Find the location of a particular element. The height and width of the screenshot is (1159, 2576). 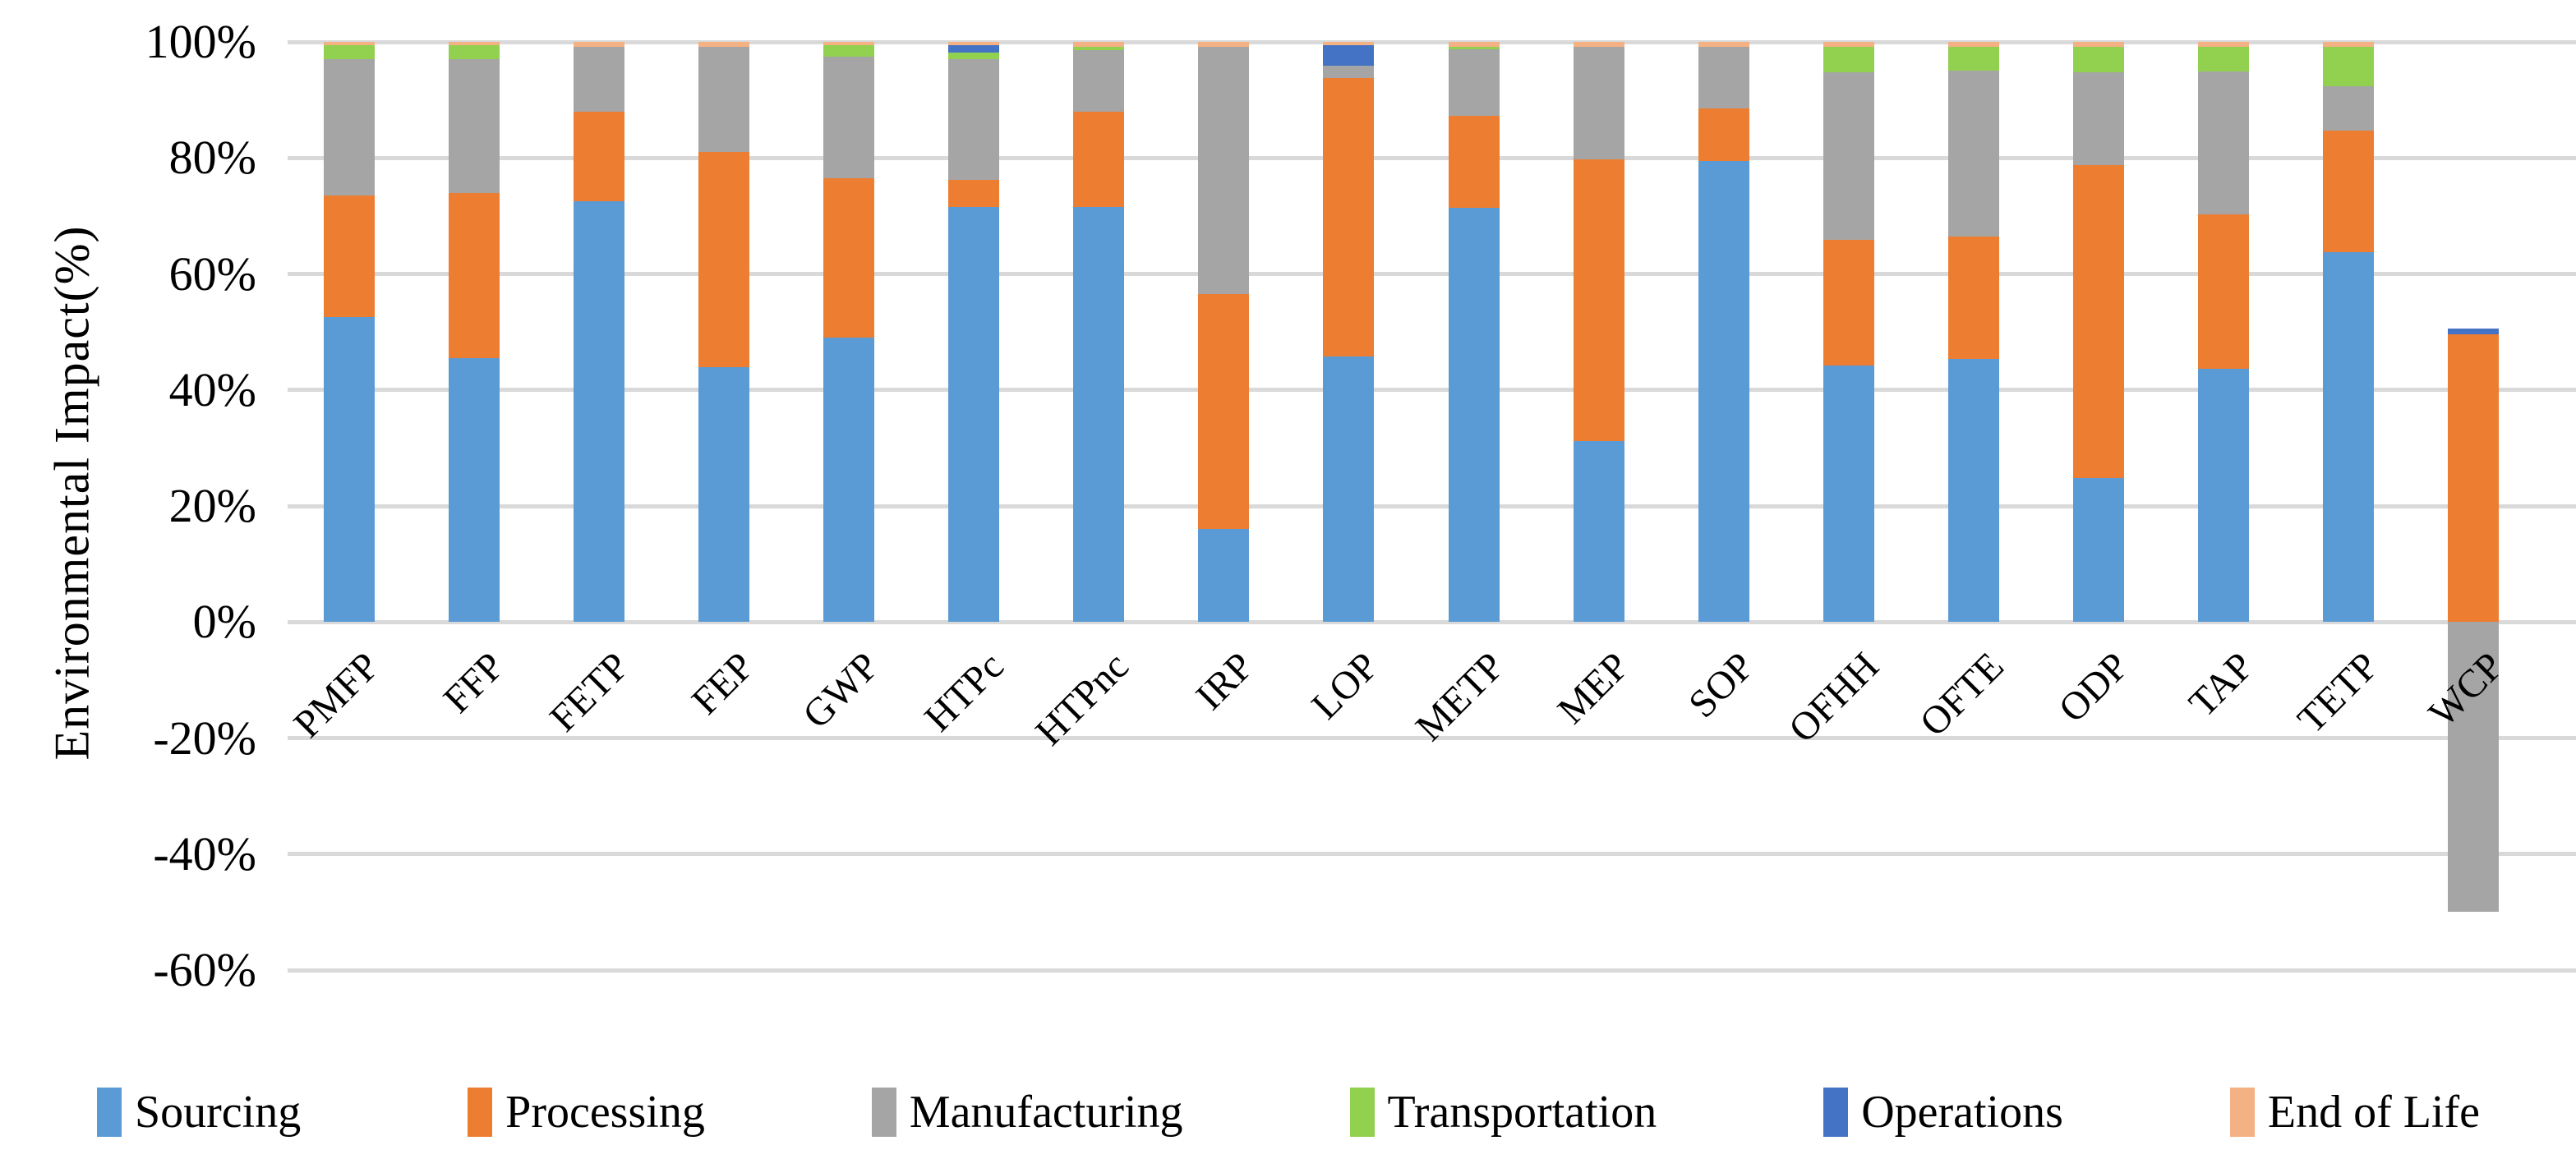

bar-segment-OFHH-transportation is located at coordinates (1848, 59).